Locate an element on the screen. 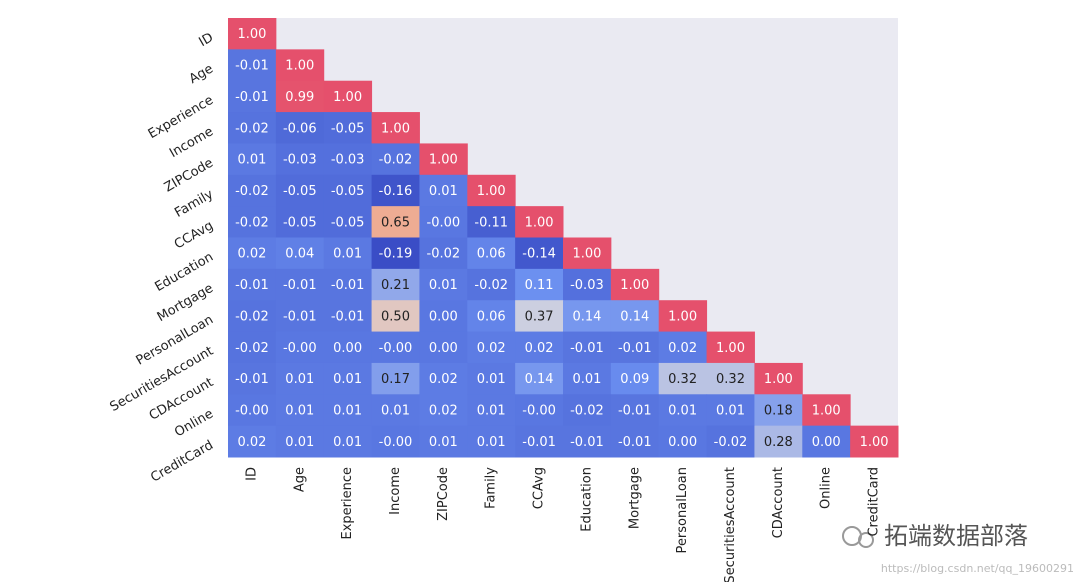 The width and height of the screenshot is (1080, 582). watermark: 拓端数据部落 https://blog.csdn.net/qq_19600291 is located at coordinates (958, 548).